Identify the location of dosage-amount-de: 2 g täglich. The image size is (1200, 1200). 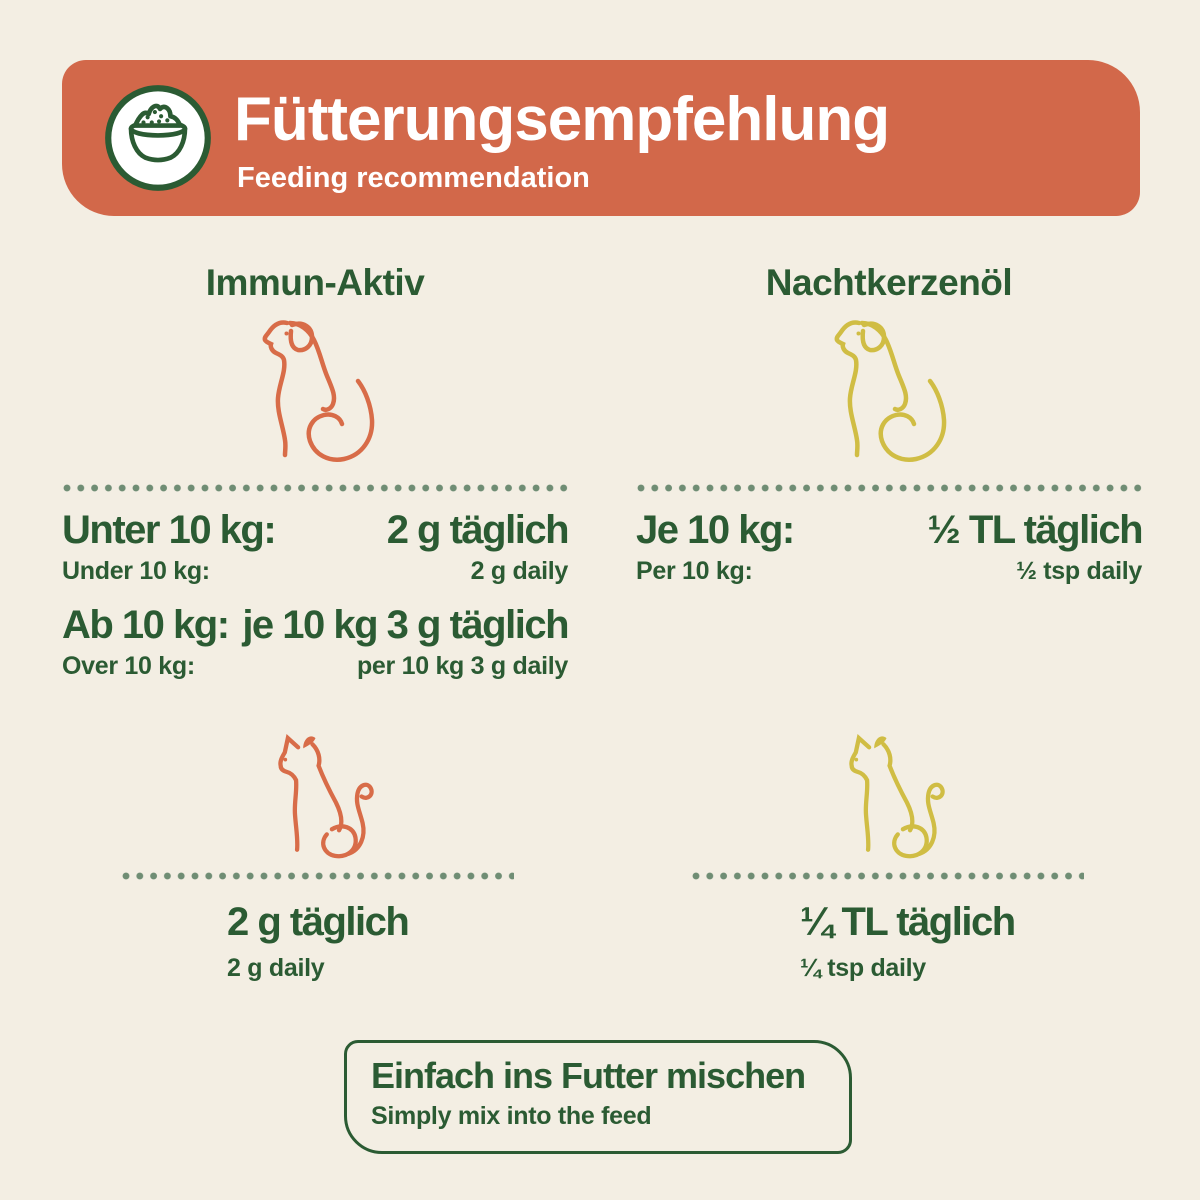
(478, 530).